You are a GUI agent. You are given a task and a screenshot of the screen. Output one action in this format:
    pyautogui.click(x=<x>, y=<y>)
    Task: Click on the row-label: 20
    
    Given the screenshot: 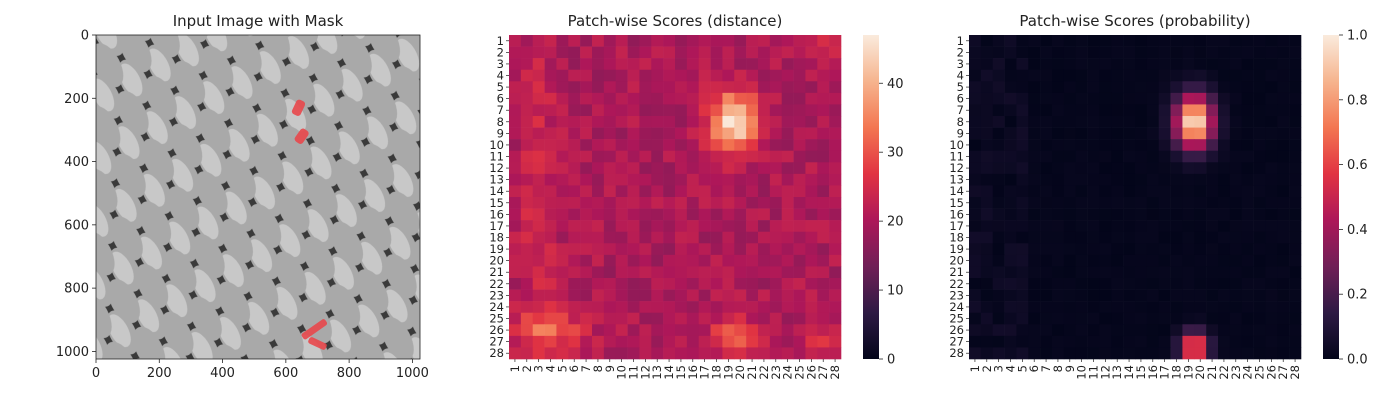 What is the action you would take?
    pyautogui.click(x=496, y=261)
    